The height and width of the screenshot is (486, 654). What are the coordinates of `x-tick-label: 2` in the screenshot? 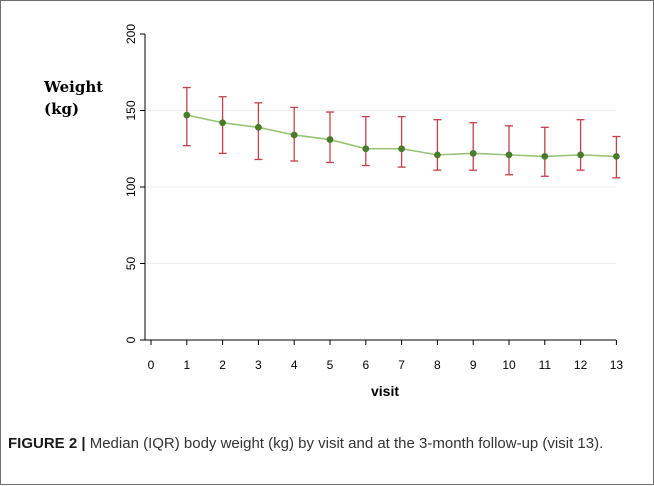 It's located at (222, 365).